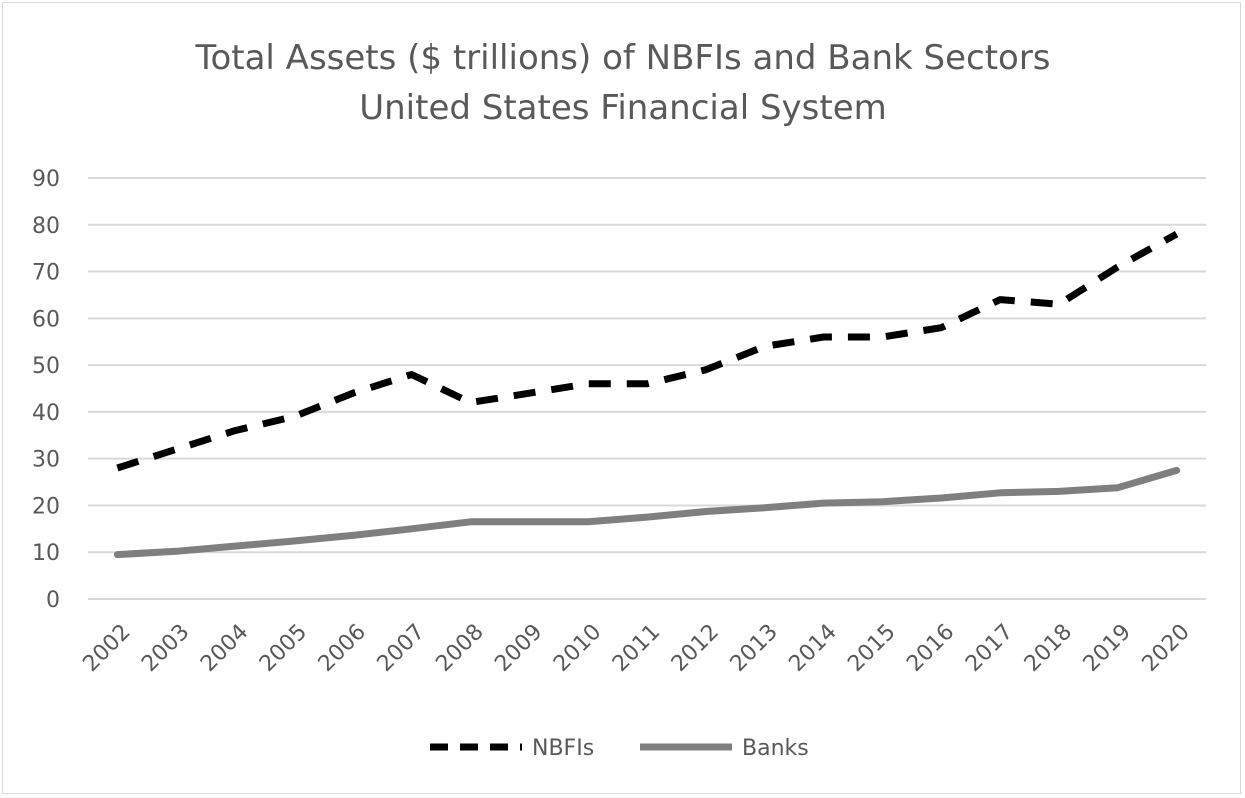  I want to click on x-tick-label: 2017, so click(989, 648).